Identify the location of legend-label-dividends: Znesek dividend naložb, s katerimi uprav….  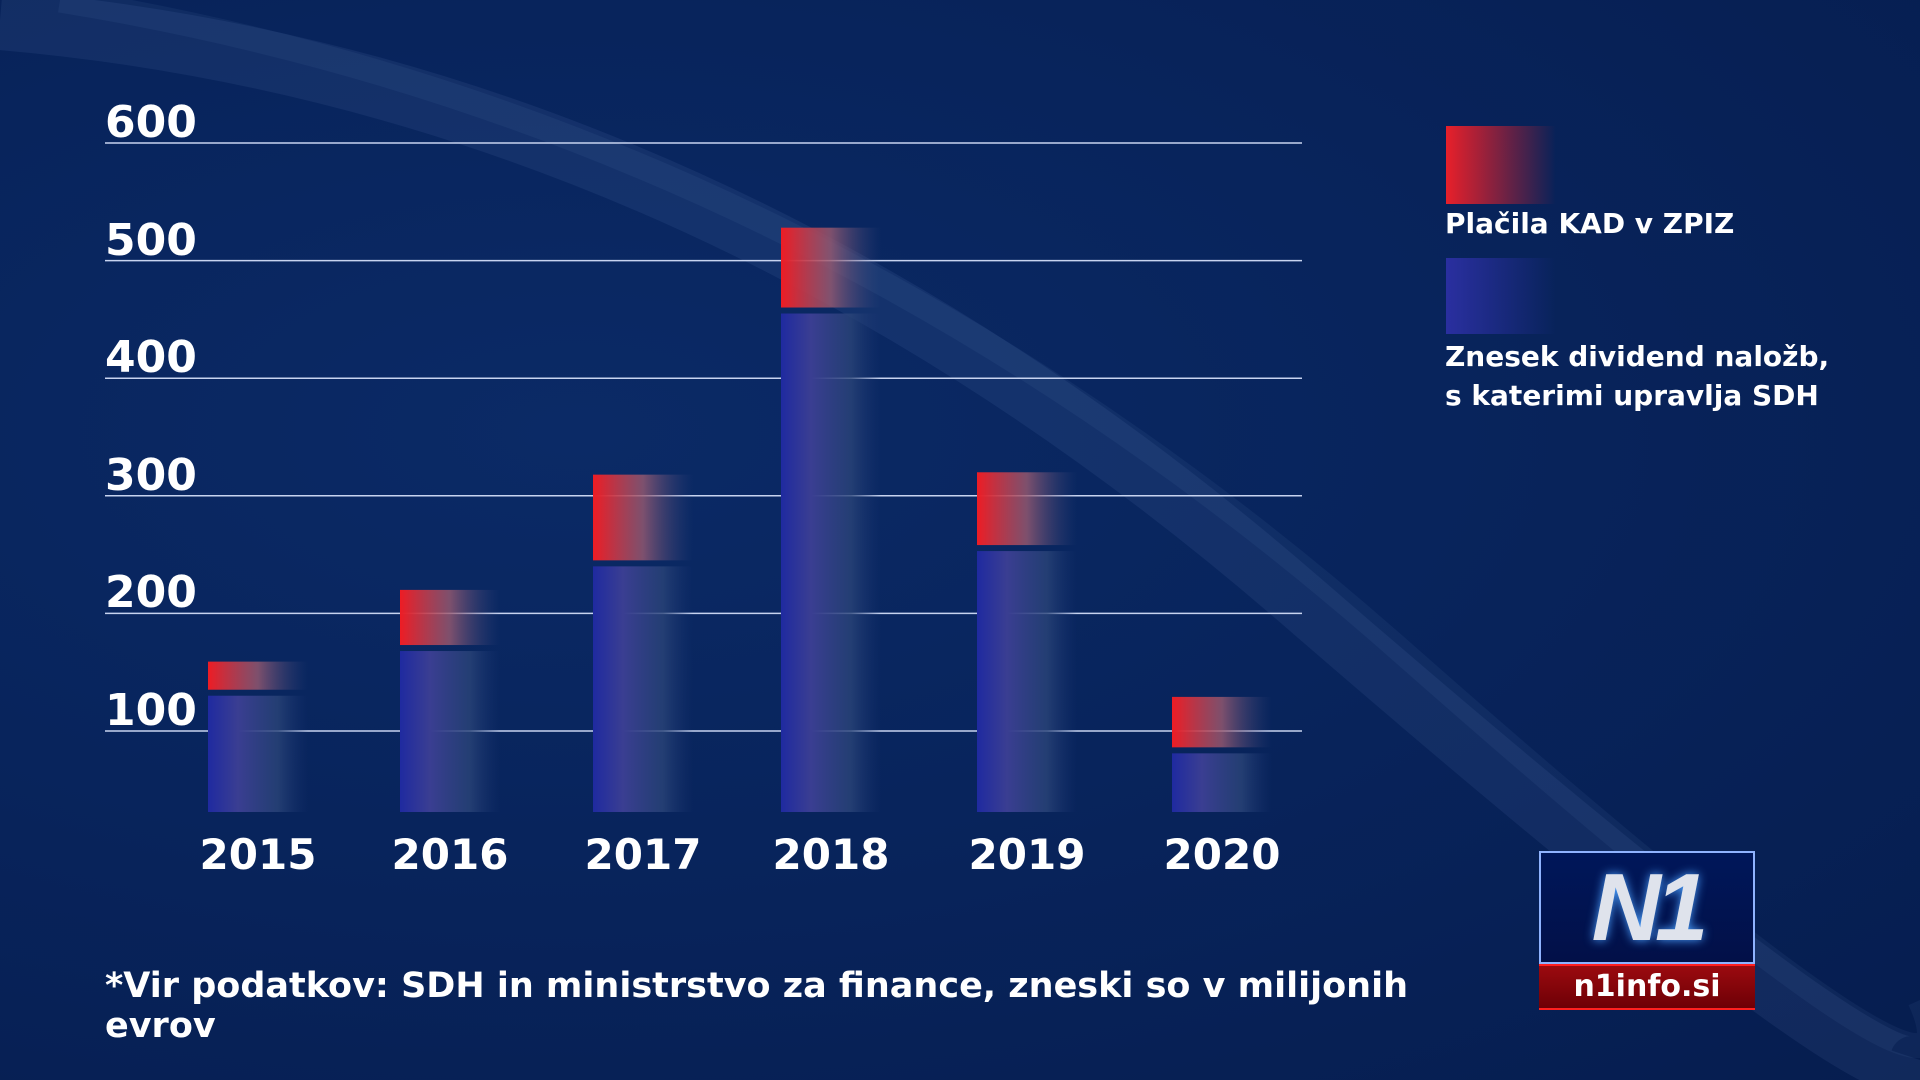
(1675, 376).